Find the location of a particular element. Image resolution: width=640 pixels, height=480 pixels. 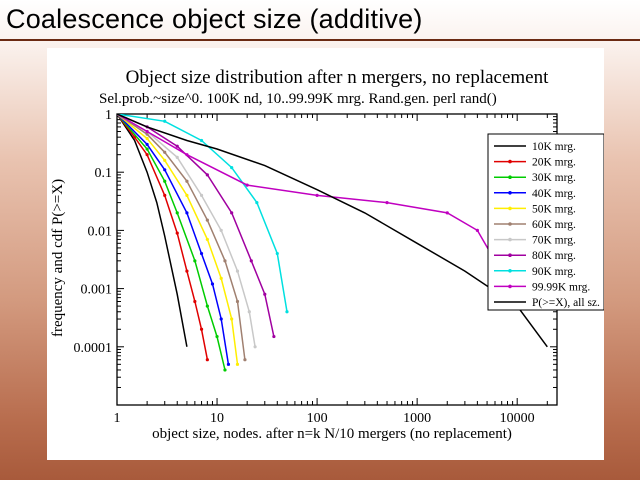

legend-label: 90K mrg. is located at coordinates (554, 272).